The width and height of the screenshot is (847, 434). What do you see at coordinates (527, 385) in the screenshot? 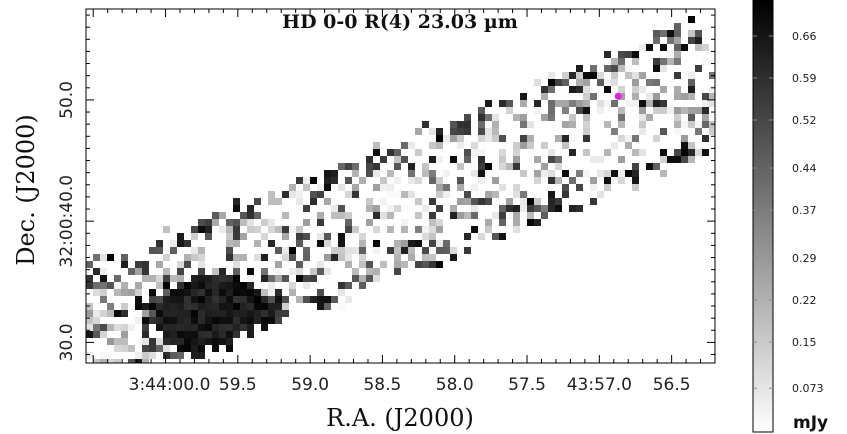
I see `x-tick-label: 57.5` at bounding box center [527, 385].